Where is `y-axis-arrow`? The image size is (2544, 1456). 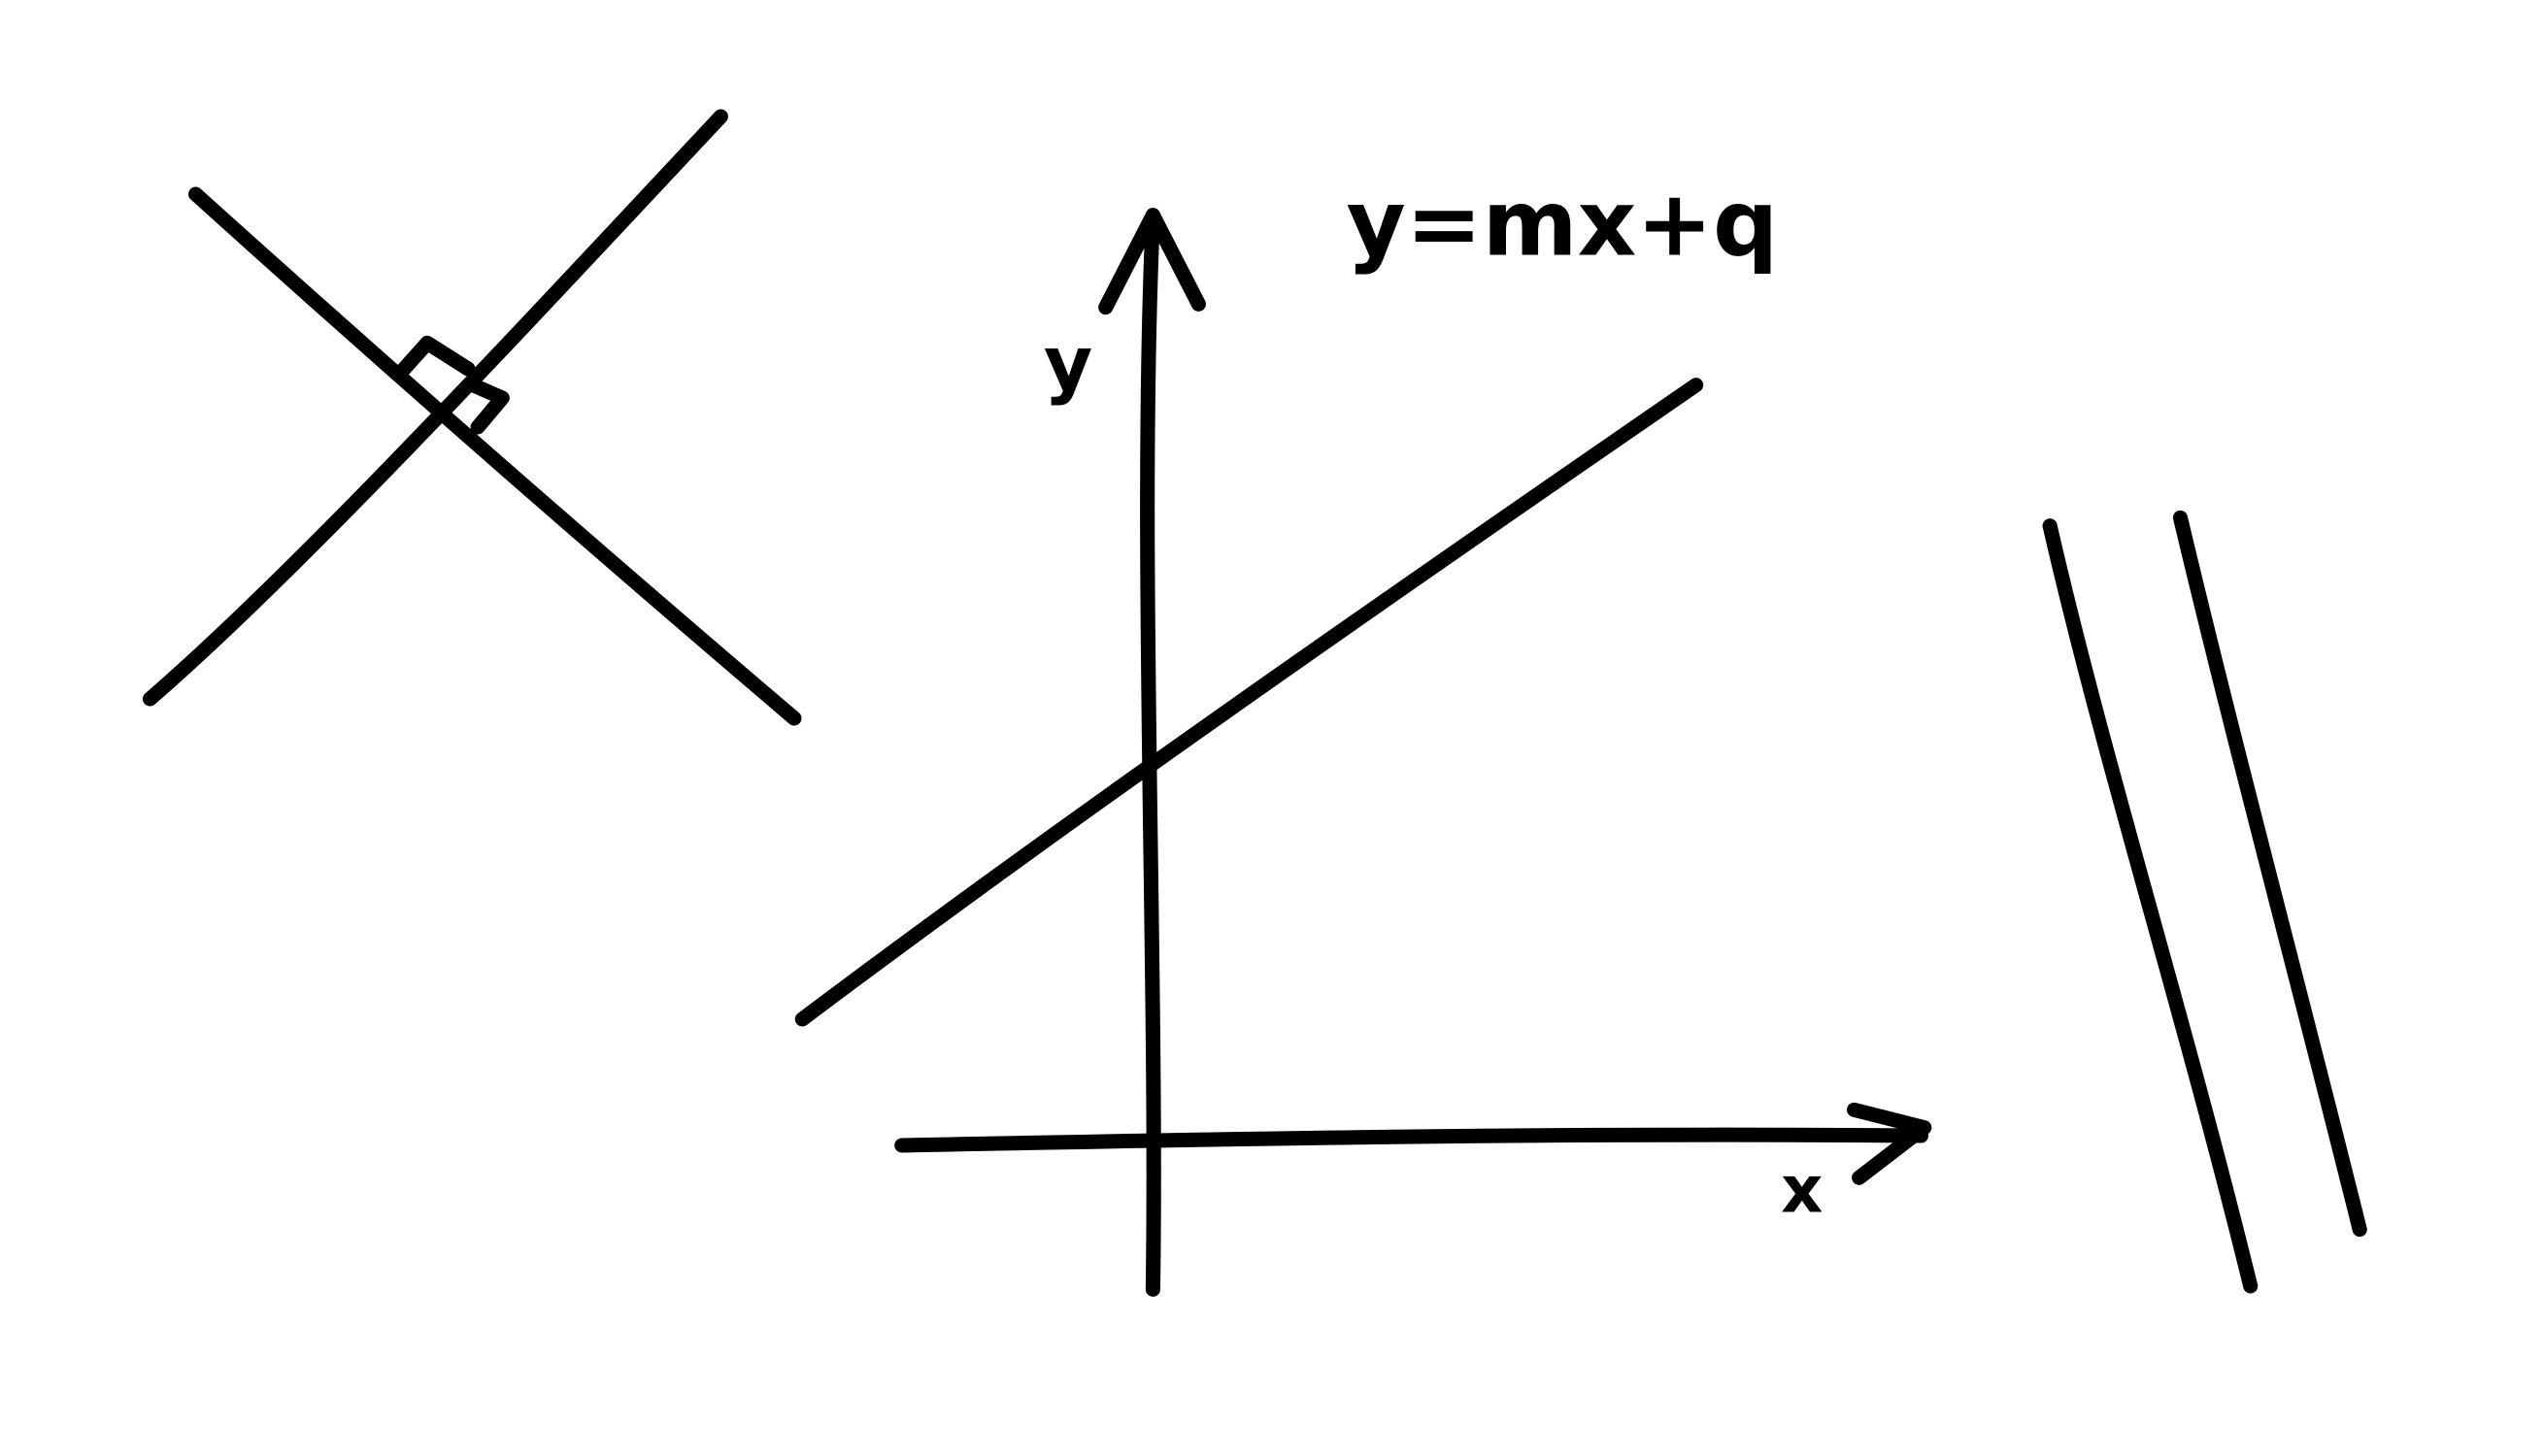 y-axis-arrow is located at coordinates (1152, 261).